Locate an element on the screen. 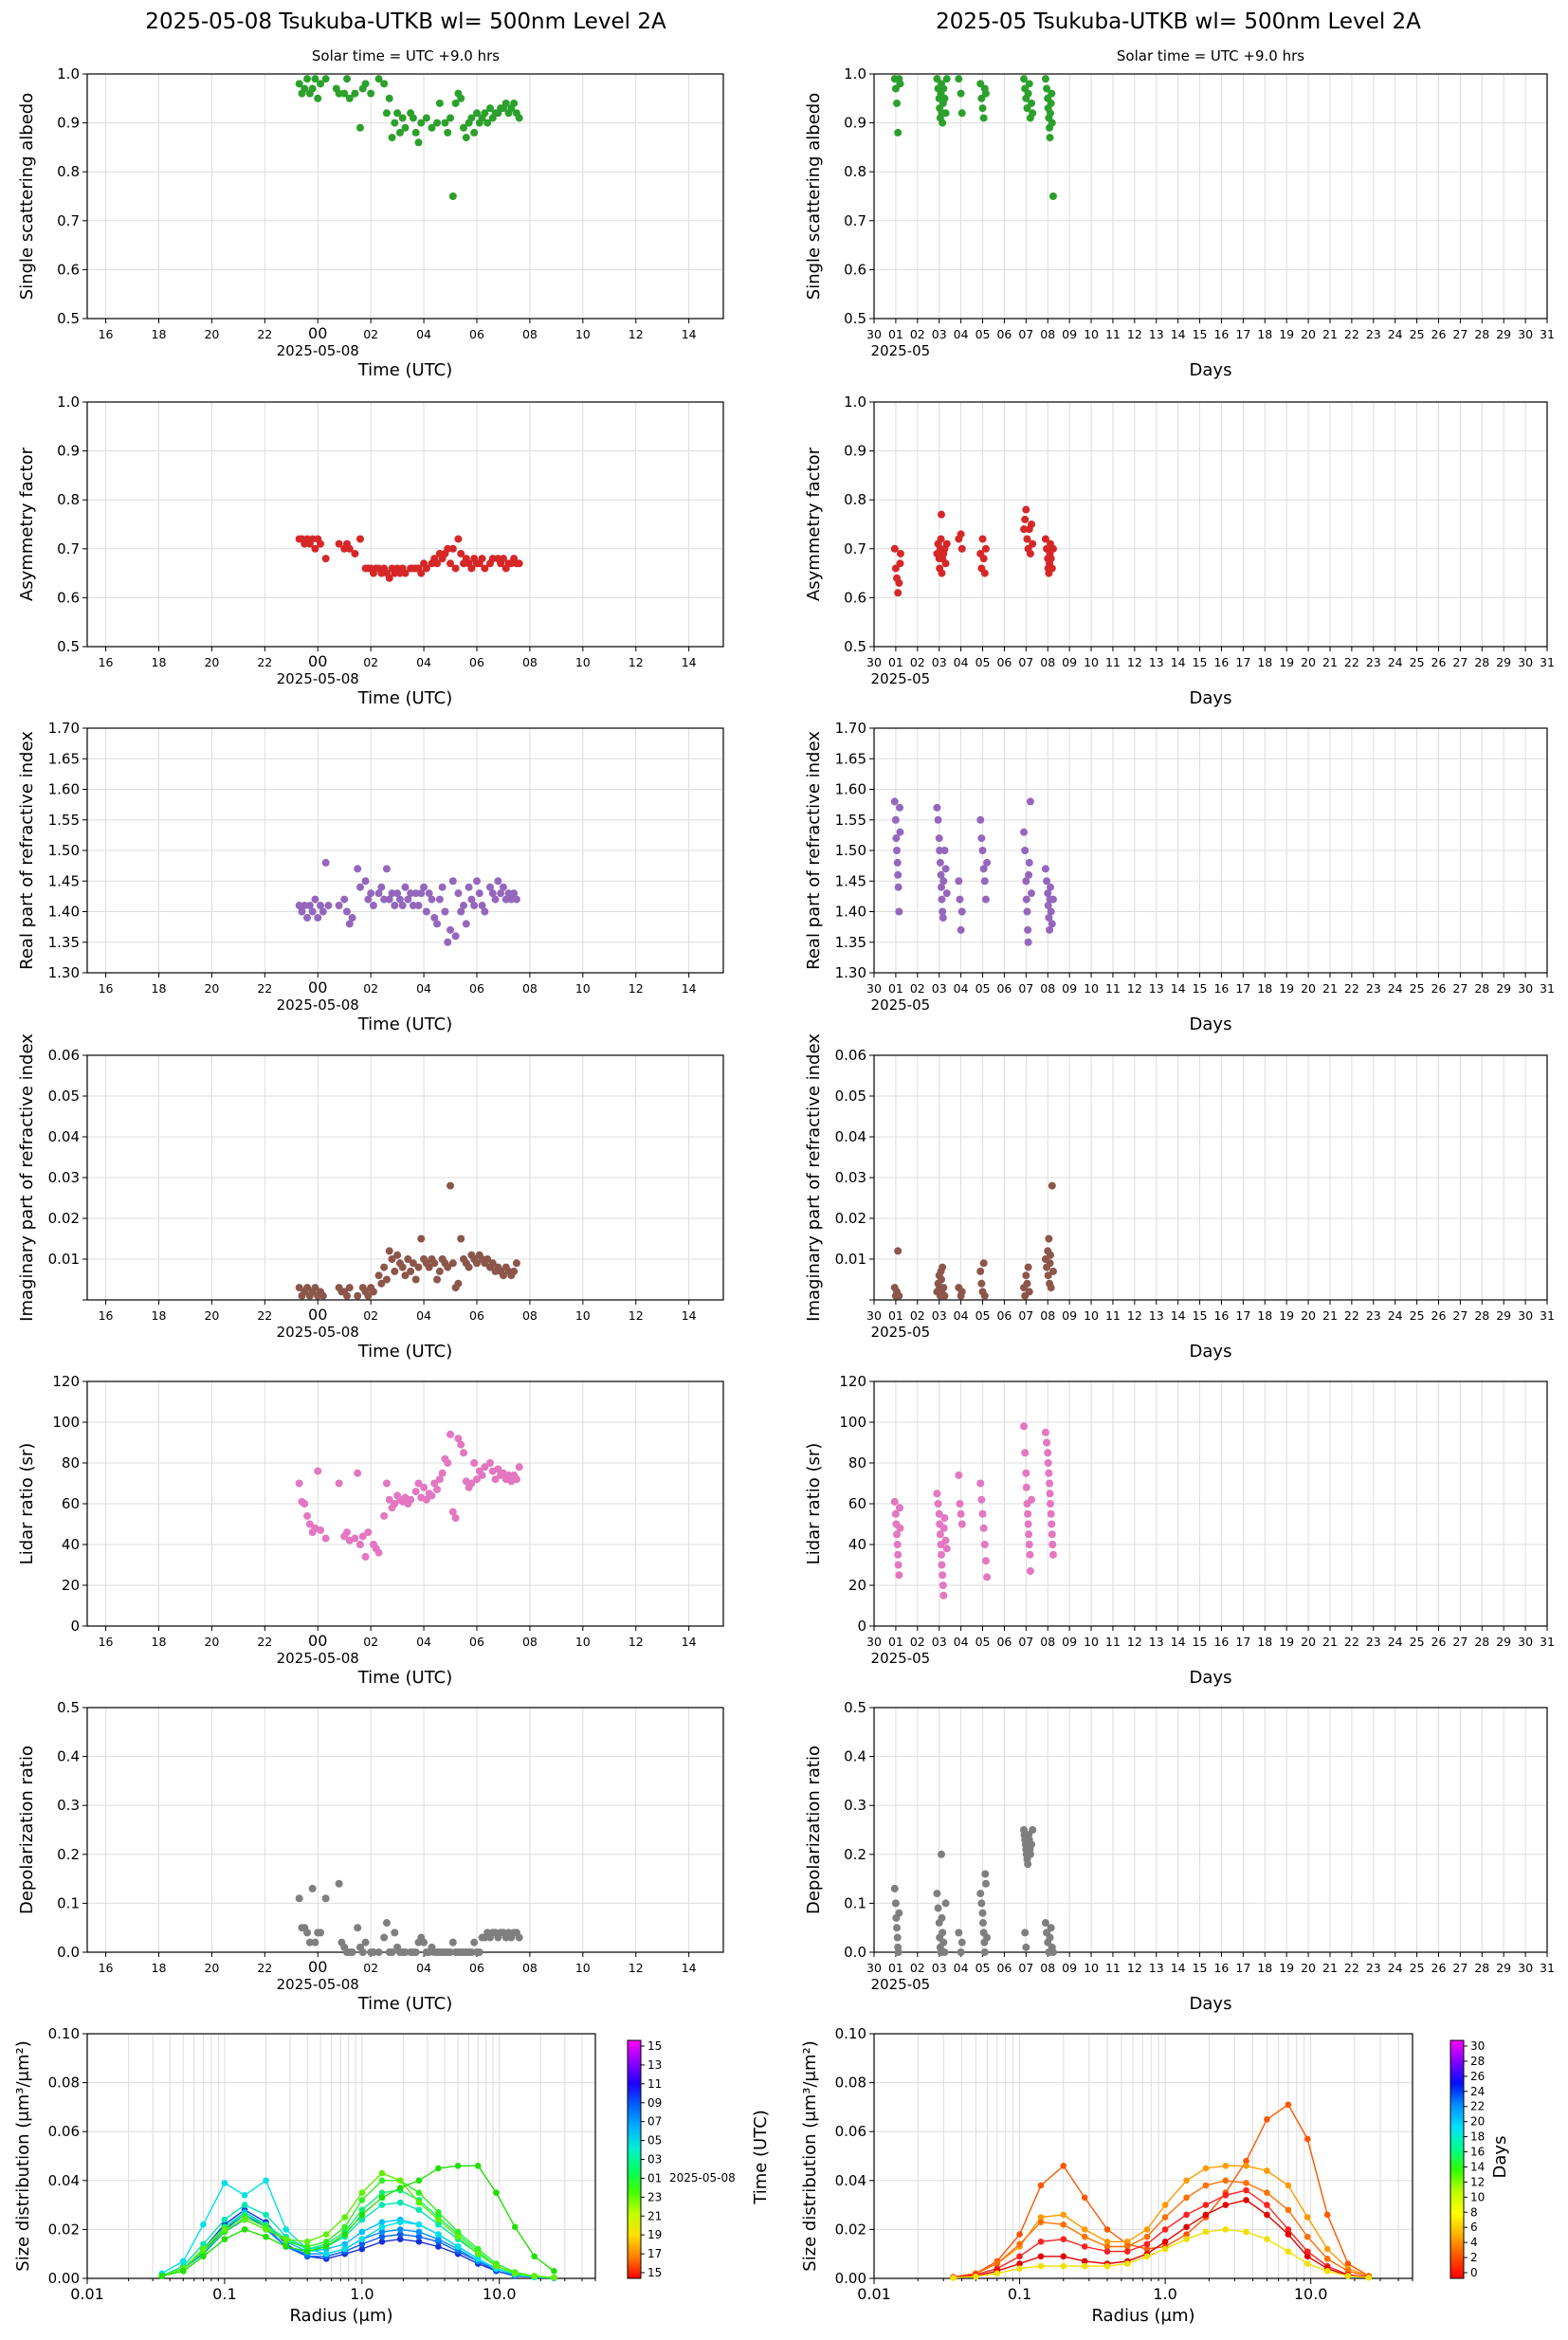 The width and height of the screenshot is (1568, 2340). x-tick-label: 27 is located at coordinates (1460, 1968).